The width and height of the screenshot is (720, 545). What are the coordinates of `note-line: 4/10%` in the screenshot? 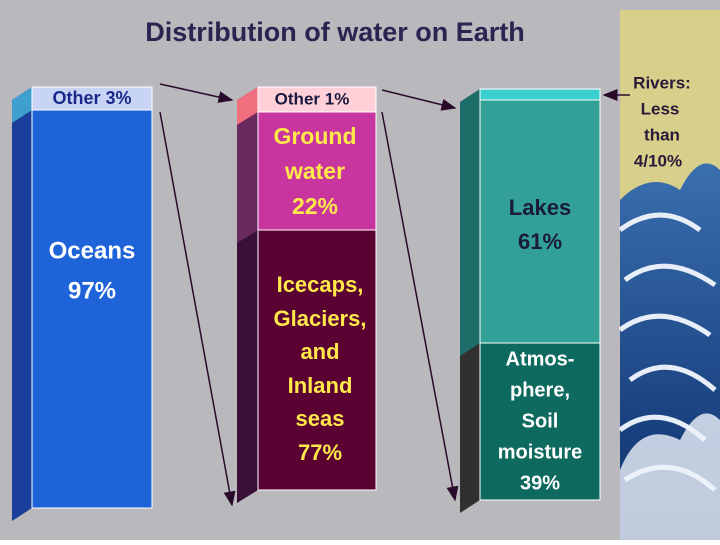 It's located at (658, 160).